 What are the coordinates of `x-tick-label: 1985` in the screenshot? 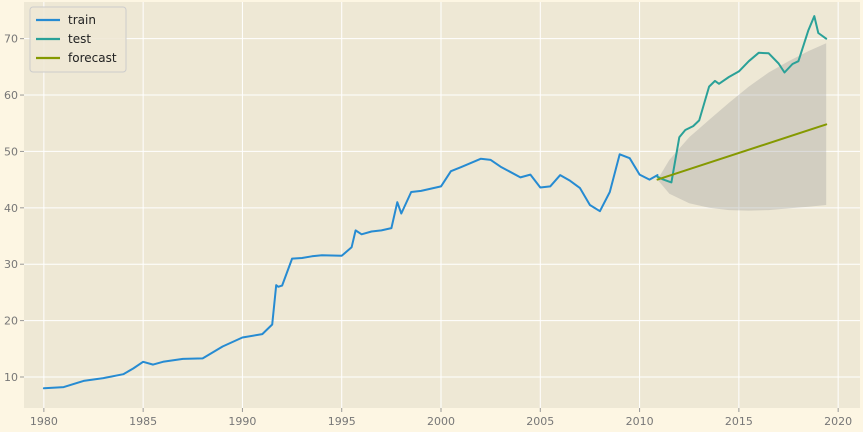 It's located at (143, 421).